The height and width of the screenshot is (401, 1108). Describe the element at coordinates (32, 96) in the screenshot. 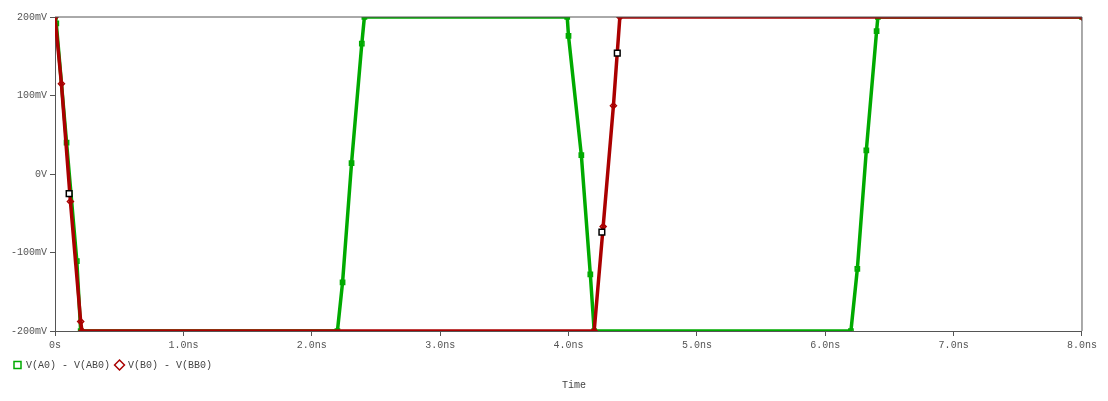

I see `y-tick-label: 100mV` at that location.